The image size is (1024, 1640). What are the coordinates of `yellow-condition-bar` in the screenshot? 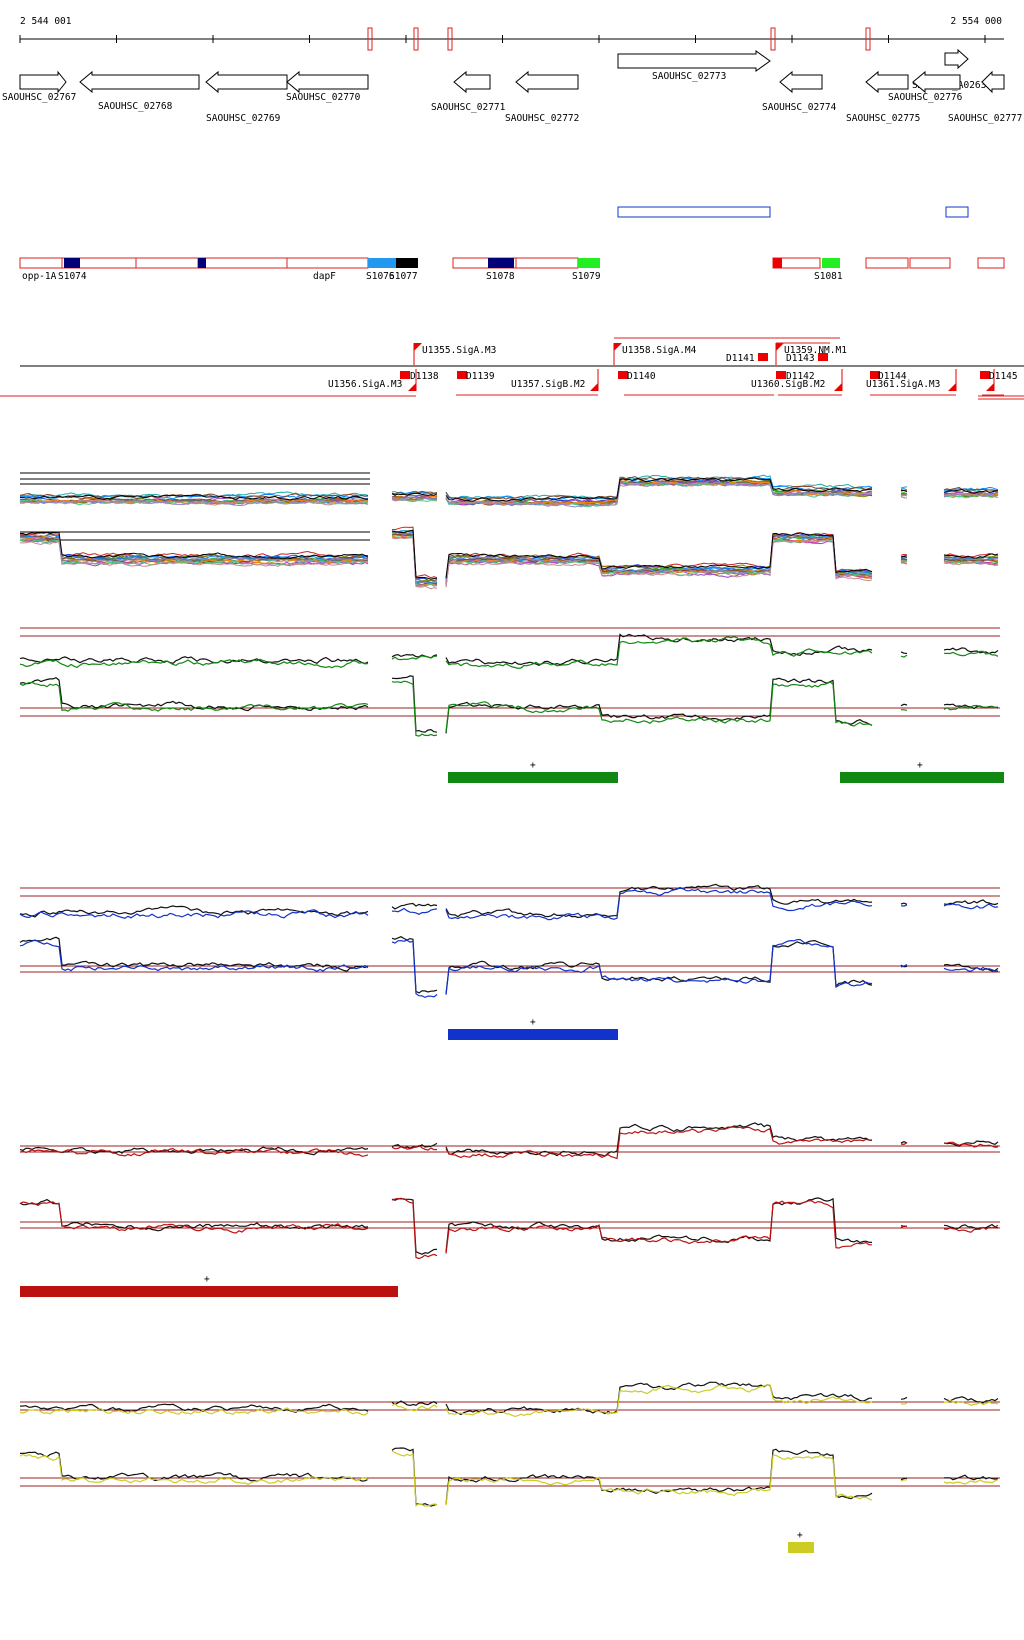 It's located at (801, 1547).